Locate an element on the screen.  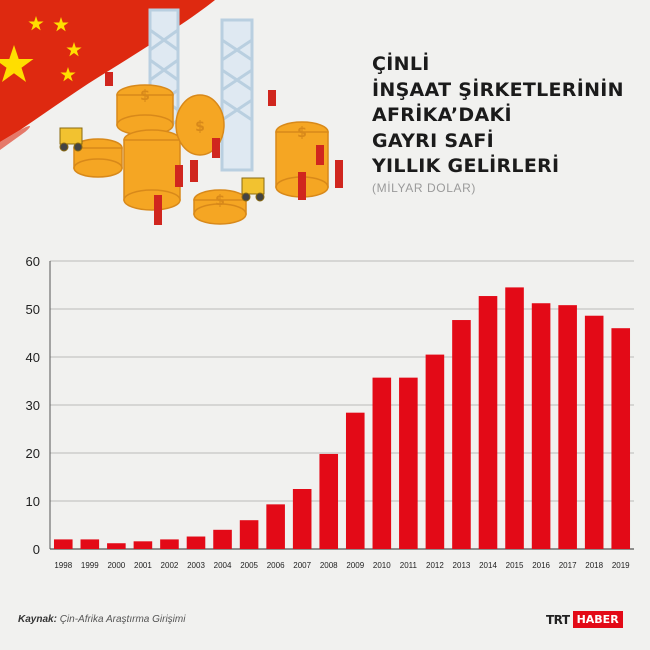
source-label: Kaynak: is located at coordinates (37, 619).